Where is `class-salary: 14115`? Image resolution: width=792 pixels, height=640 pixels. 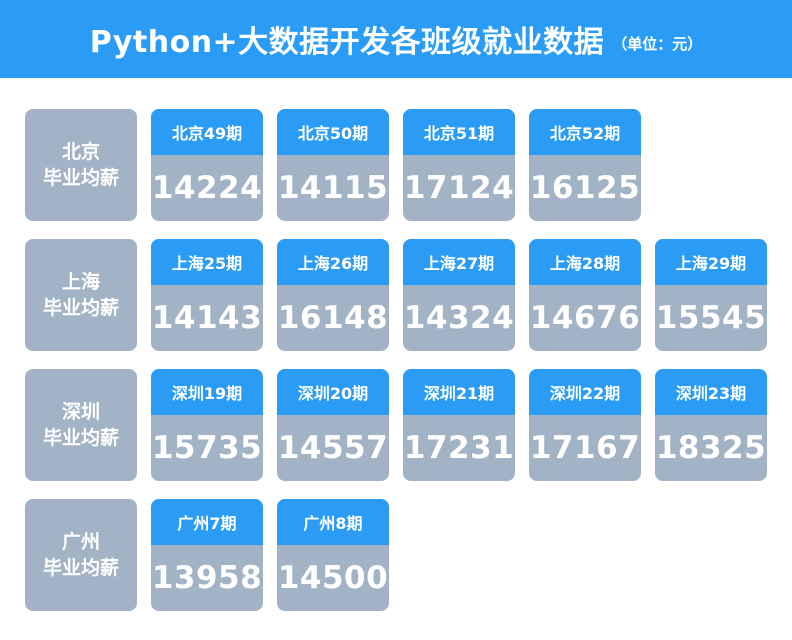
class-salary: 14115 is located at coordinates (333, 188).